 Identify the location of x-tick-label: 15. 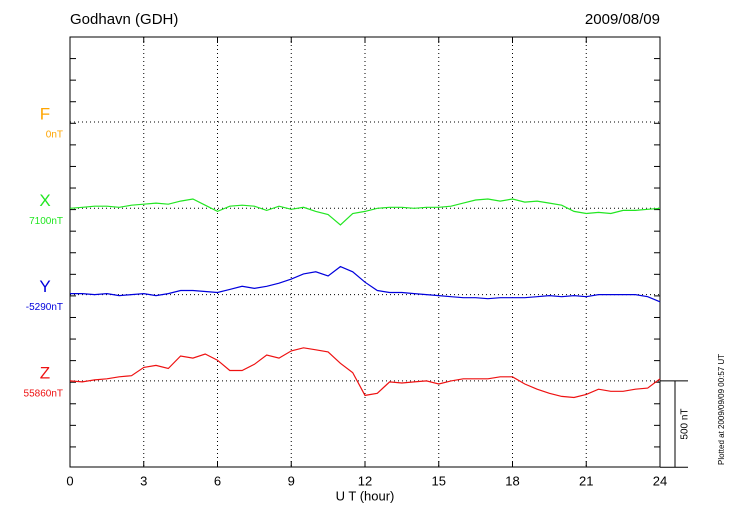
(439, 480).